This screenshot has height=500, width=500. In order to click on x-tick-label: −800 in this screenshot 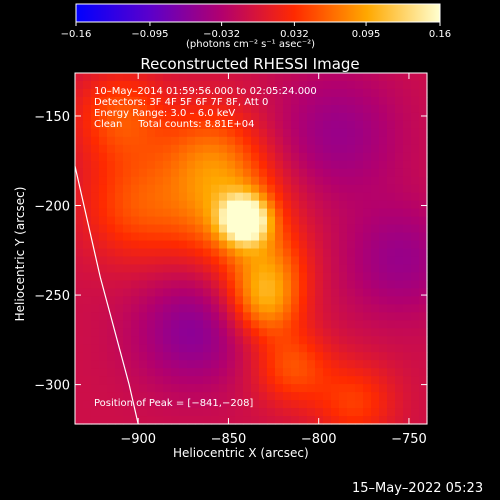, I will do `click(319, 439)`.